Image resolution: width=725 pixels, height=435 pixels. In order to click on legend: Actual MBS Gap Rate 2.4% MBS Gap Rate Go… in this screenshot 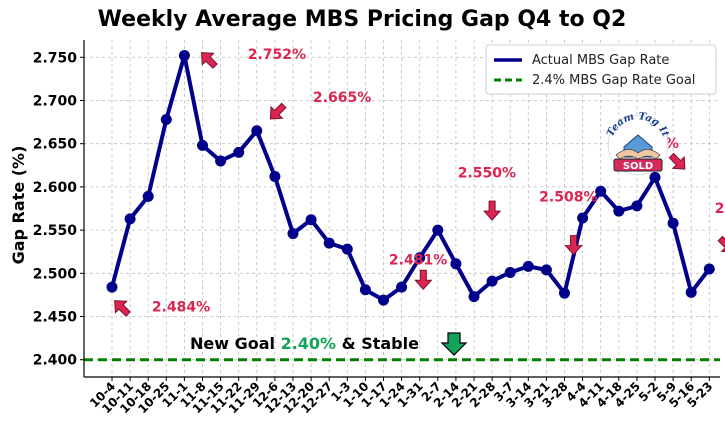, I will do `click(601, 69)`.